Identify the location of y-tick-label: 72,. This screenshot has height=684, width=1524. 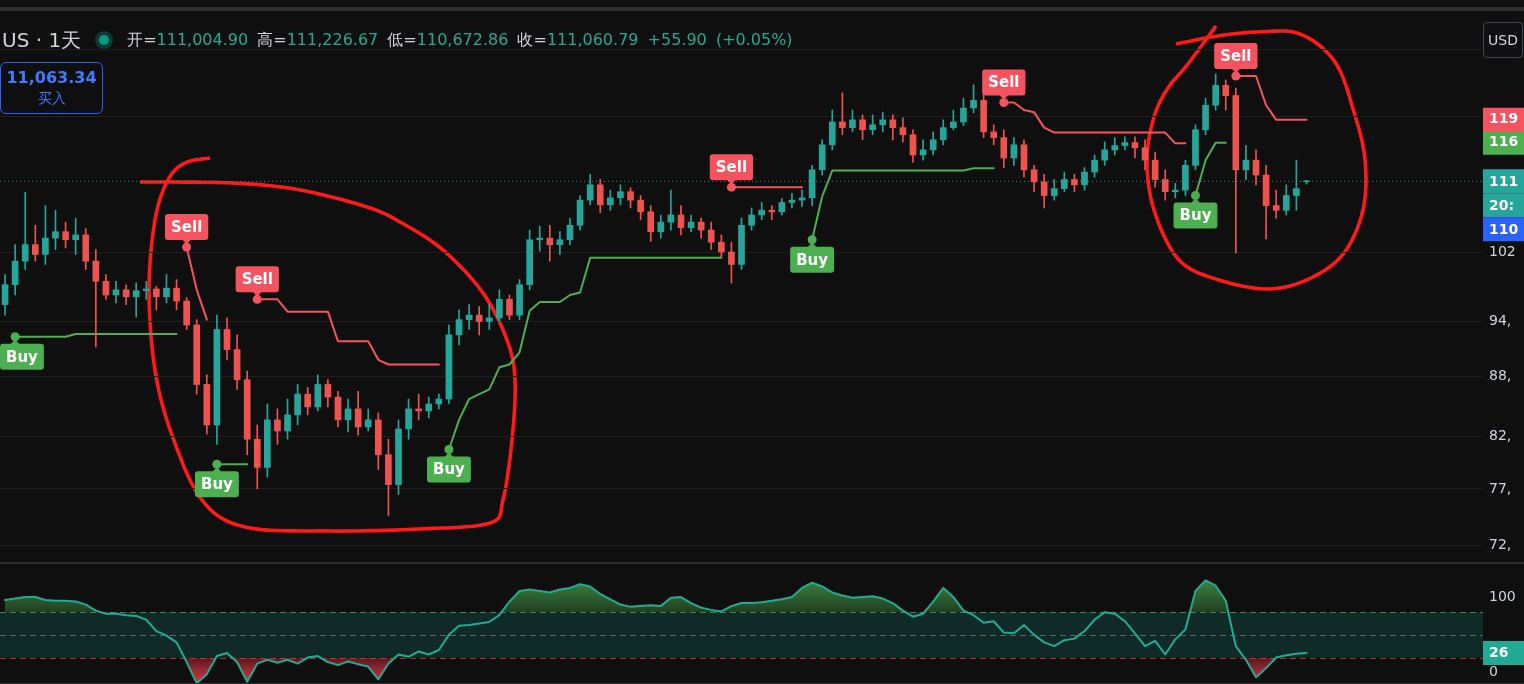
(1500, 543).